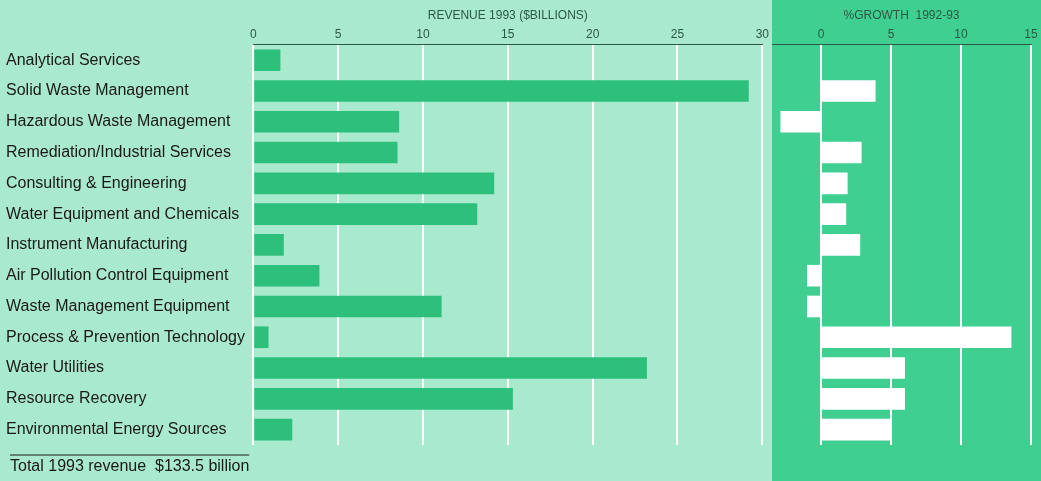 The image size is (1041, 481). Describe the element at coordinates (96, 182) in the screenshot. I see `y-tick-label: Consulting & Engineering` at that location.